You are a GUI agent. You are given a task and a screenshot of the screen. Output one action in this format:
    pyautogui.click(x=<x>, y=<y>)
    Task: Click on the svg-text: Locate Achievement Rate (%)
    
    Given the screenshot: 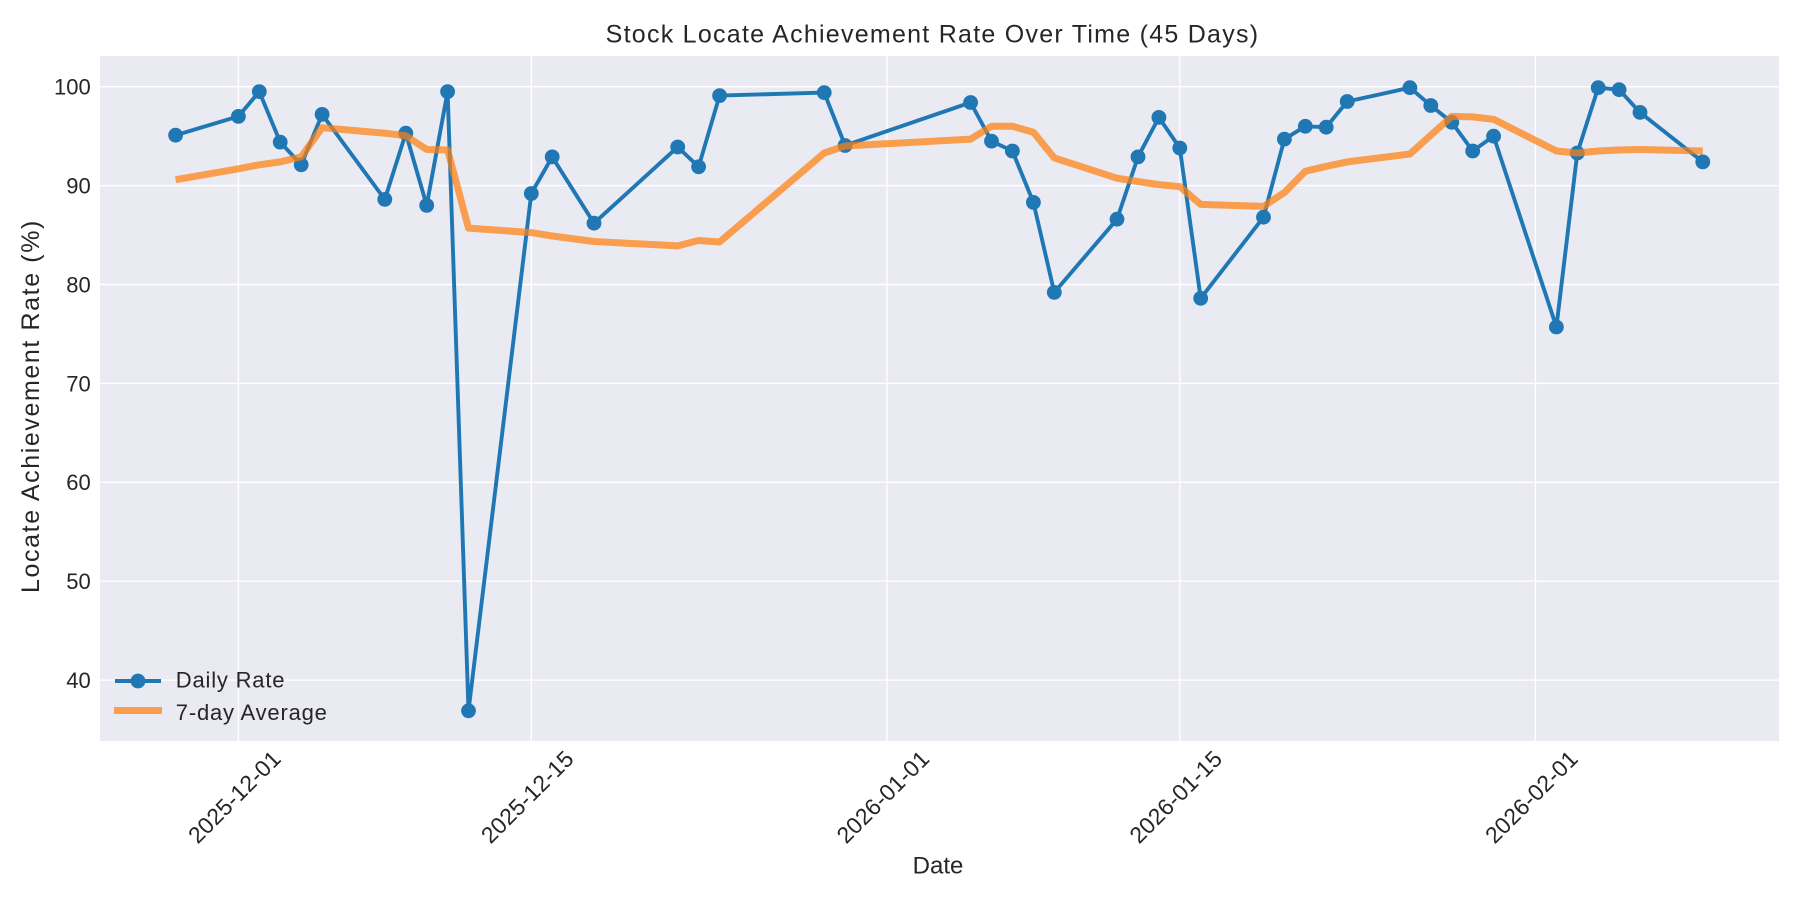 What is the action you would take?
    pyautogui.click(x=31, y=406)
    